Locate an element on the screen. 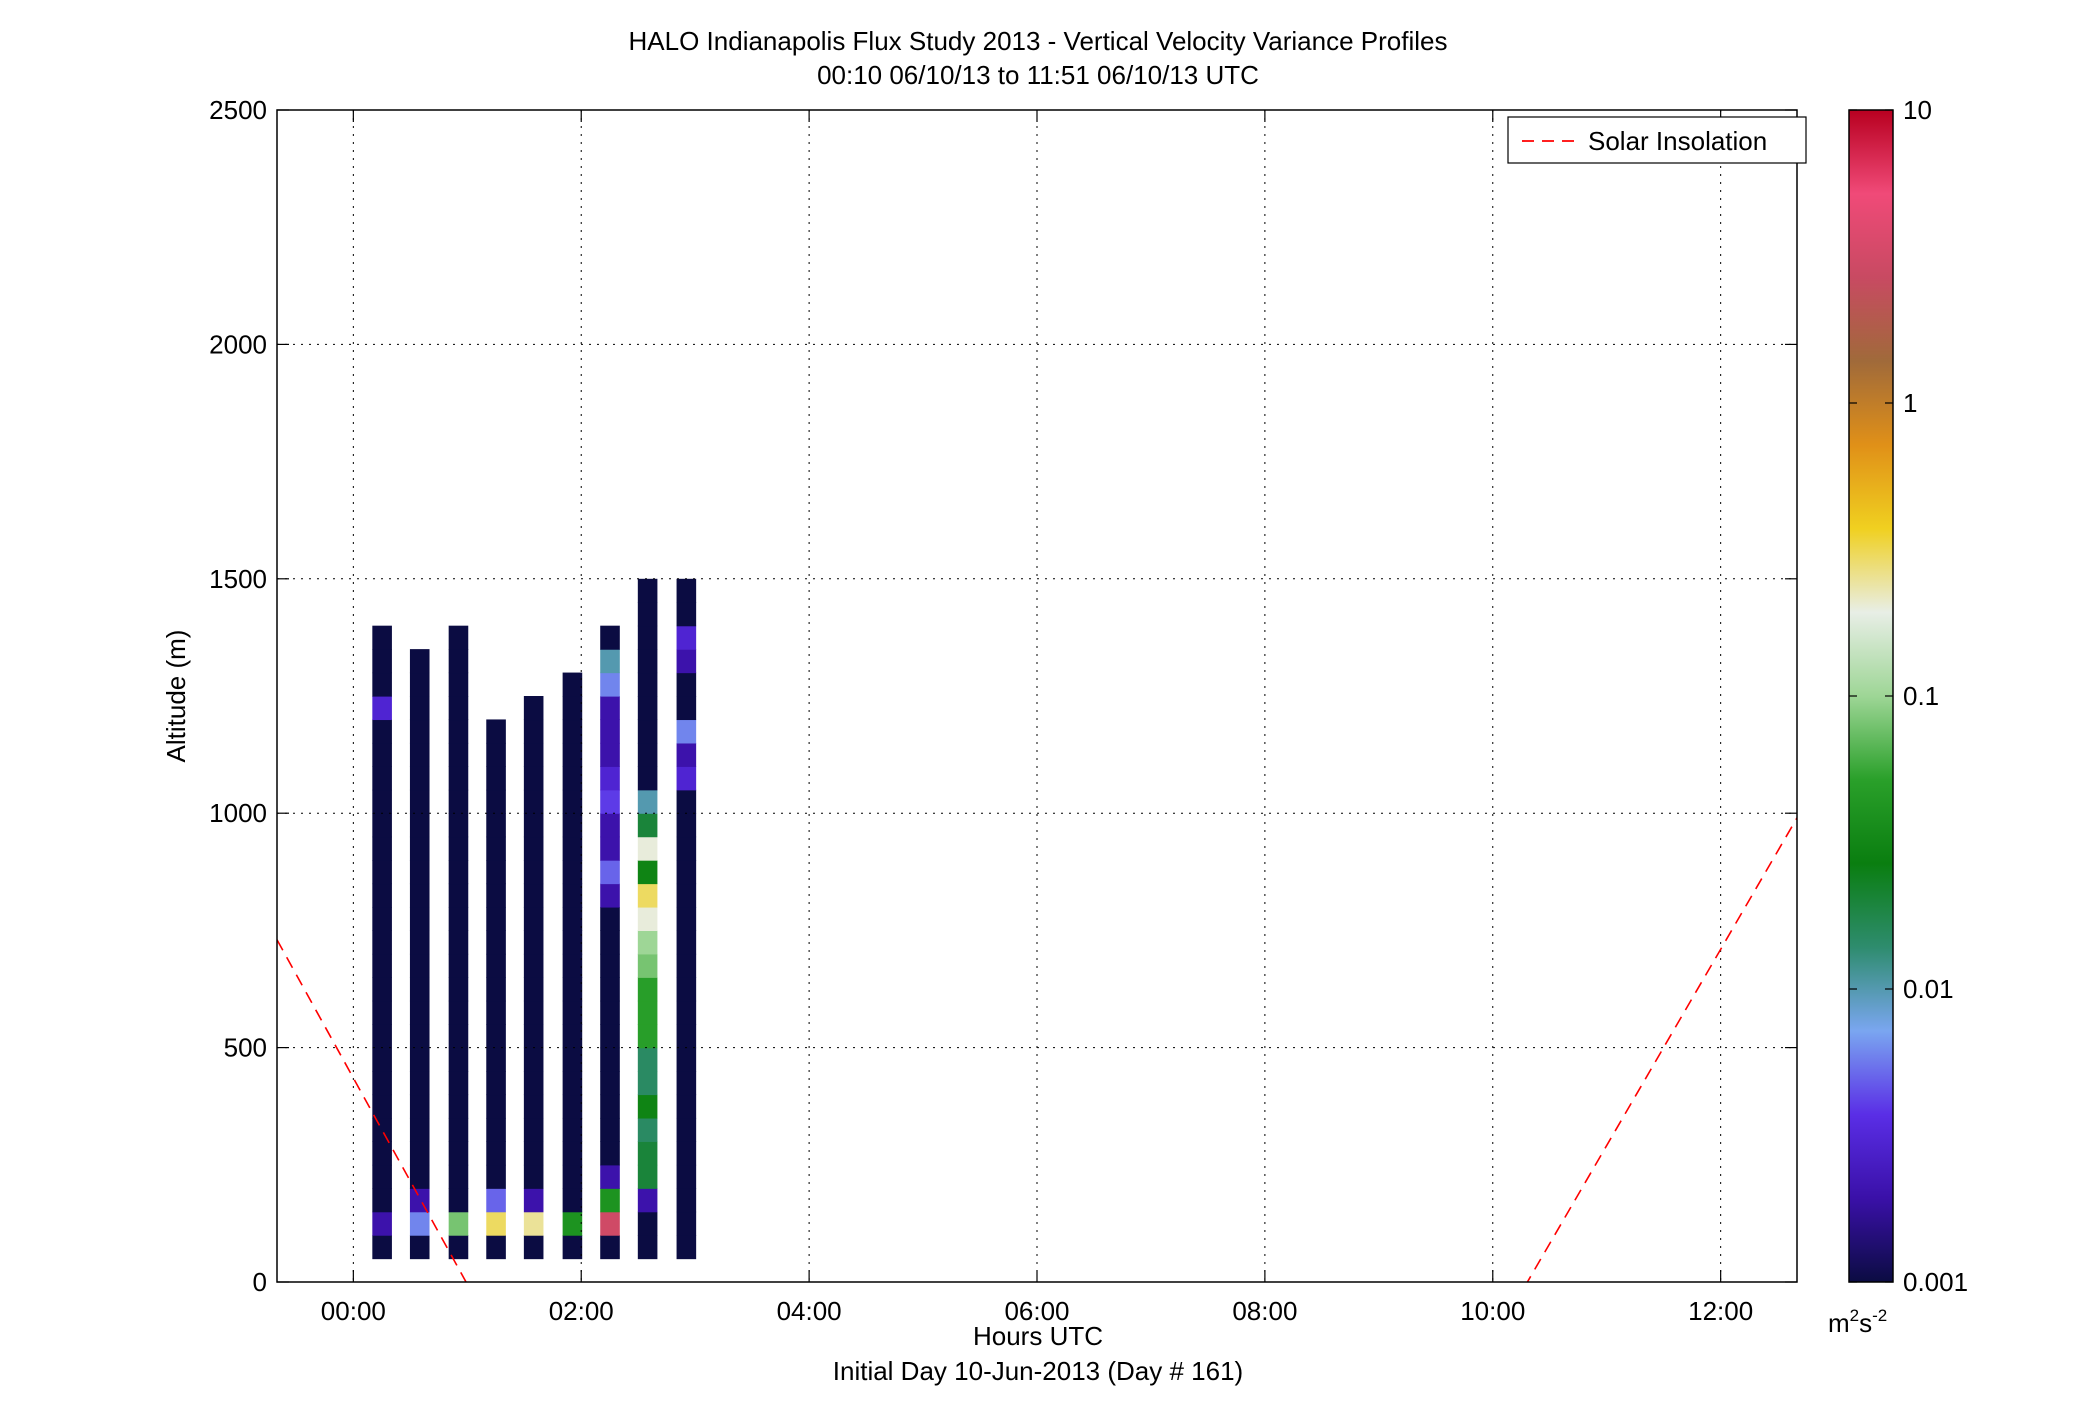 This screenshot has height=1425, width=2098. heat-cell-c5-r3 is located at coordinates (572, 1176).